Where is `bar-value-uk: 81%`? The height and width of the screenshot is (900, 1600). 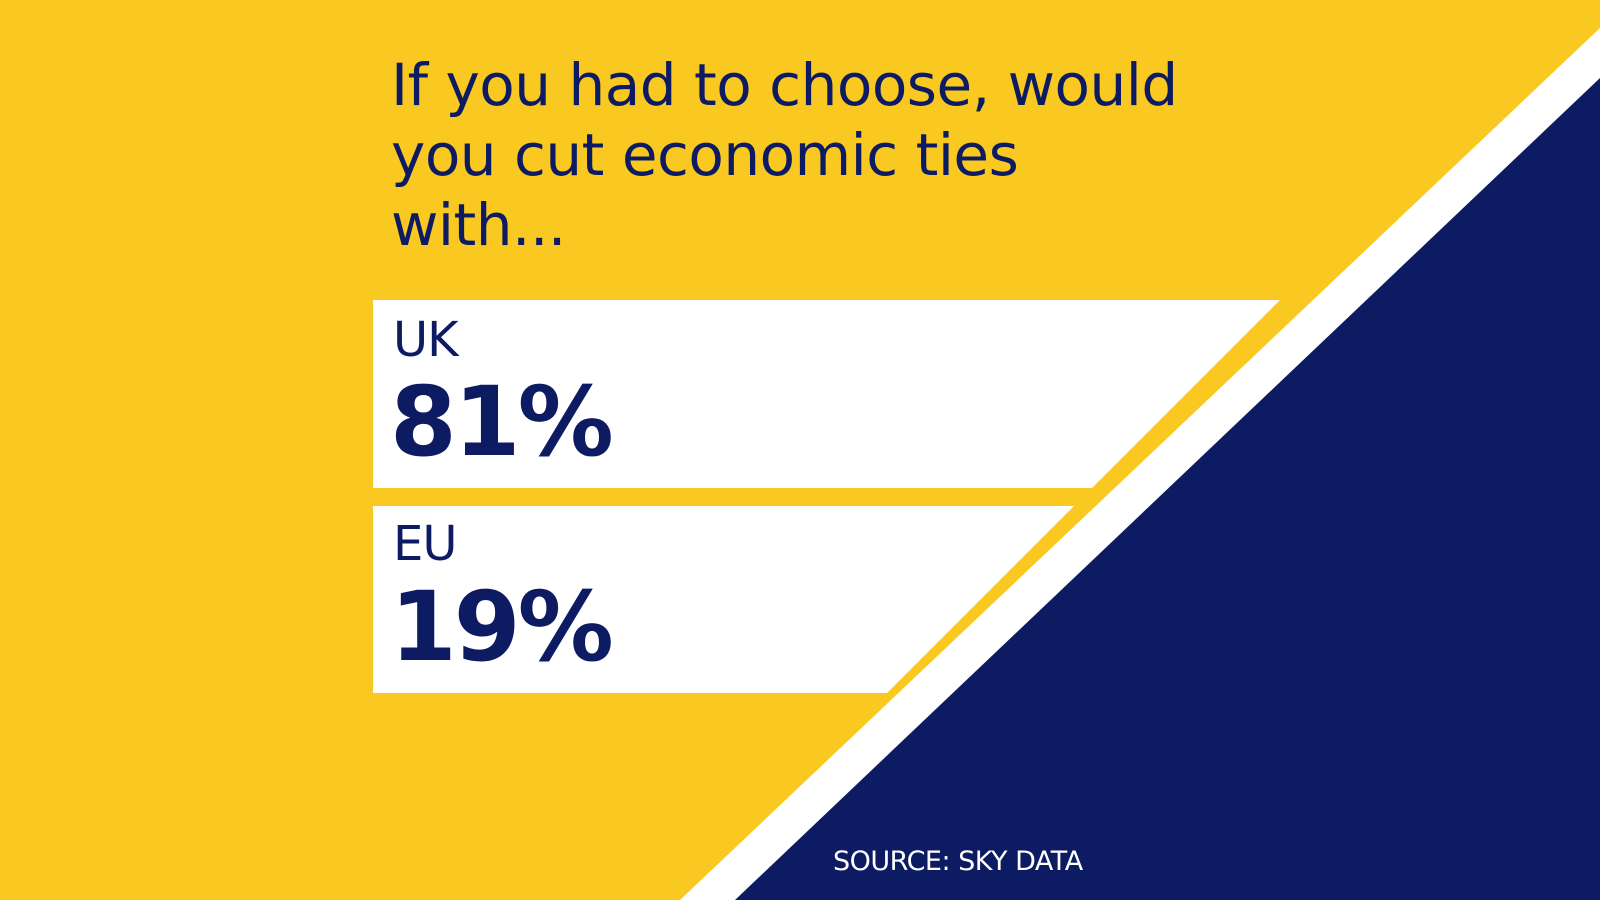 bar-value-uk: 81% is located at coordinates (502, 422).